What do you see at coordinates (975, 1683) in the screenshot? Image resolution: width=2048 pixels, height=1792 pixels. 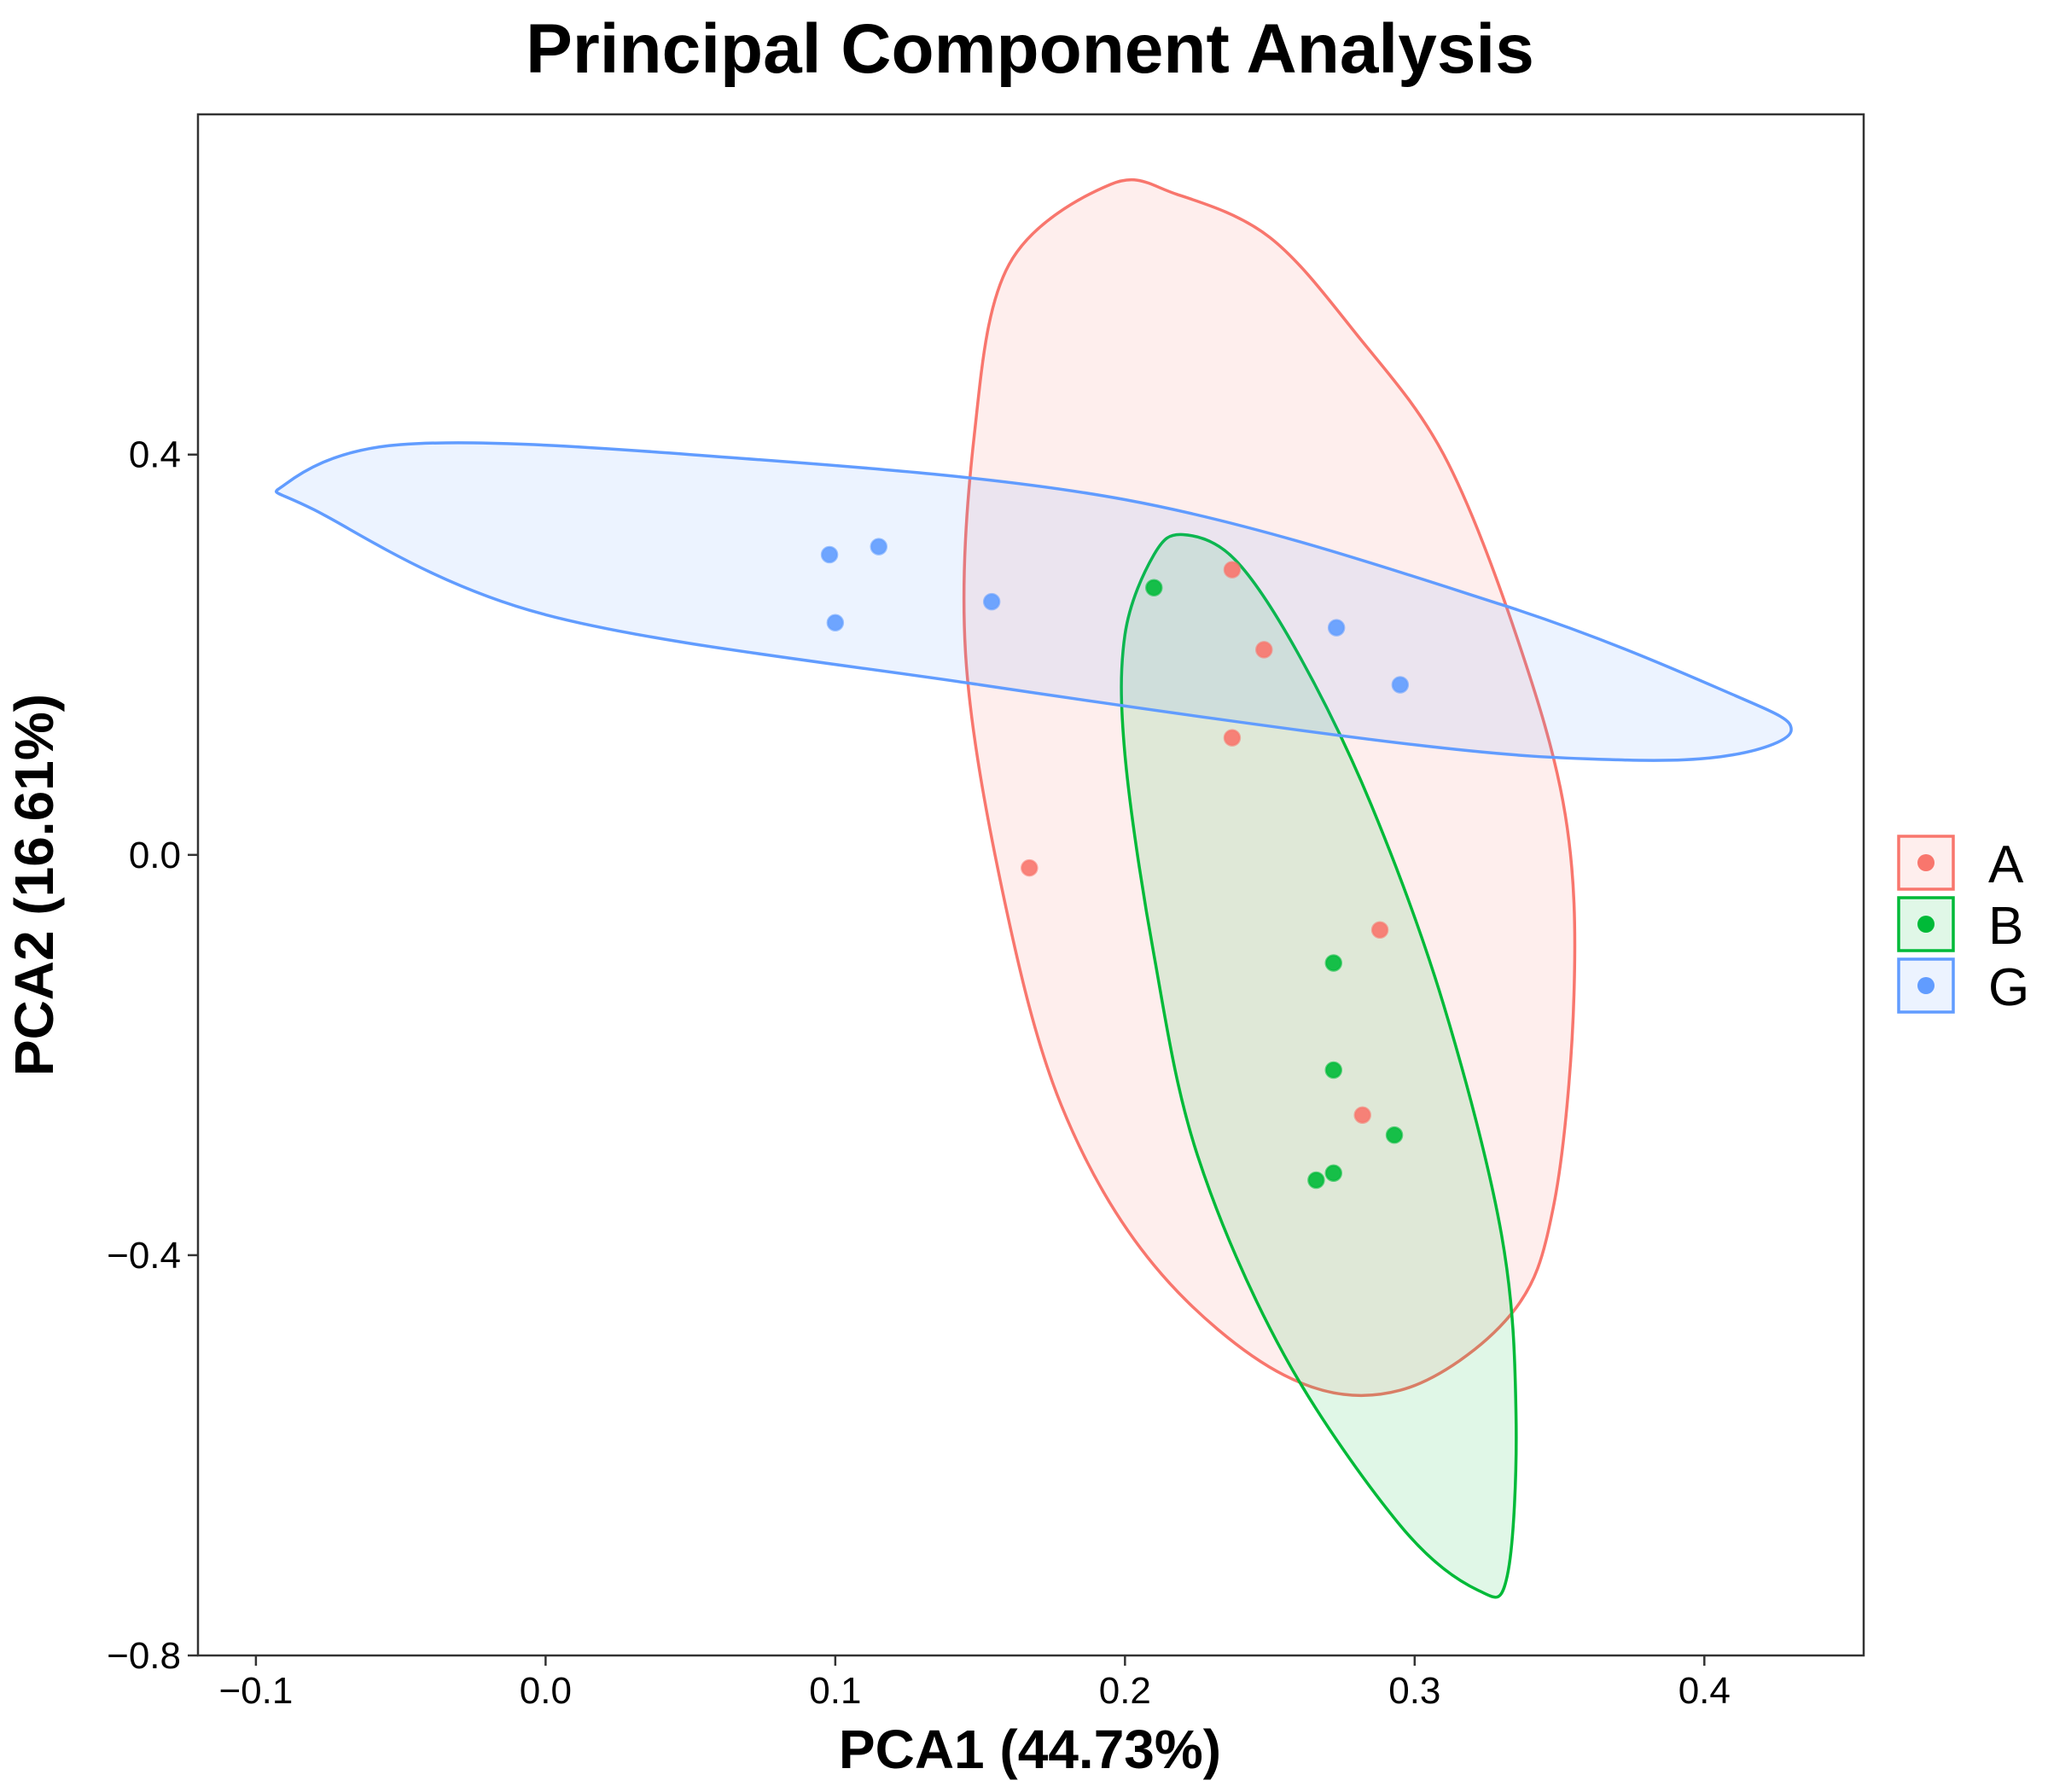 I see `x-axis: −0.1 0.0 0.1 0.2 0.3 0.4` at bounding box center [975, 1683].